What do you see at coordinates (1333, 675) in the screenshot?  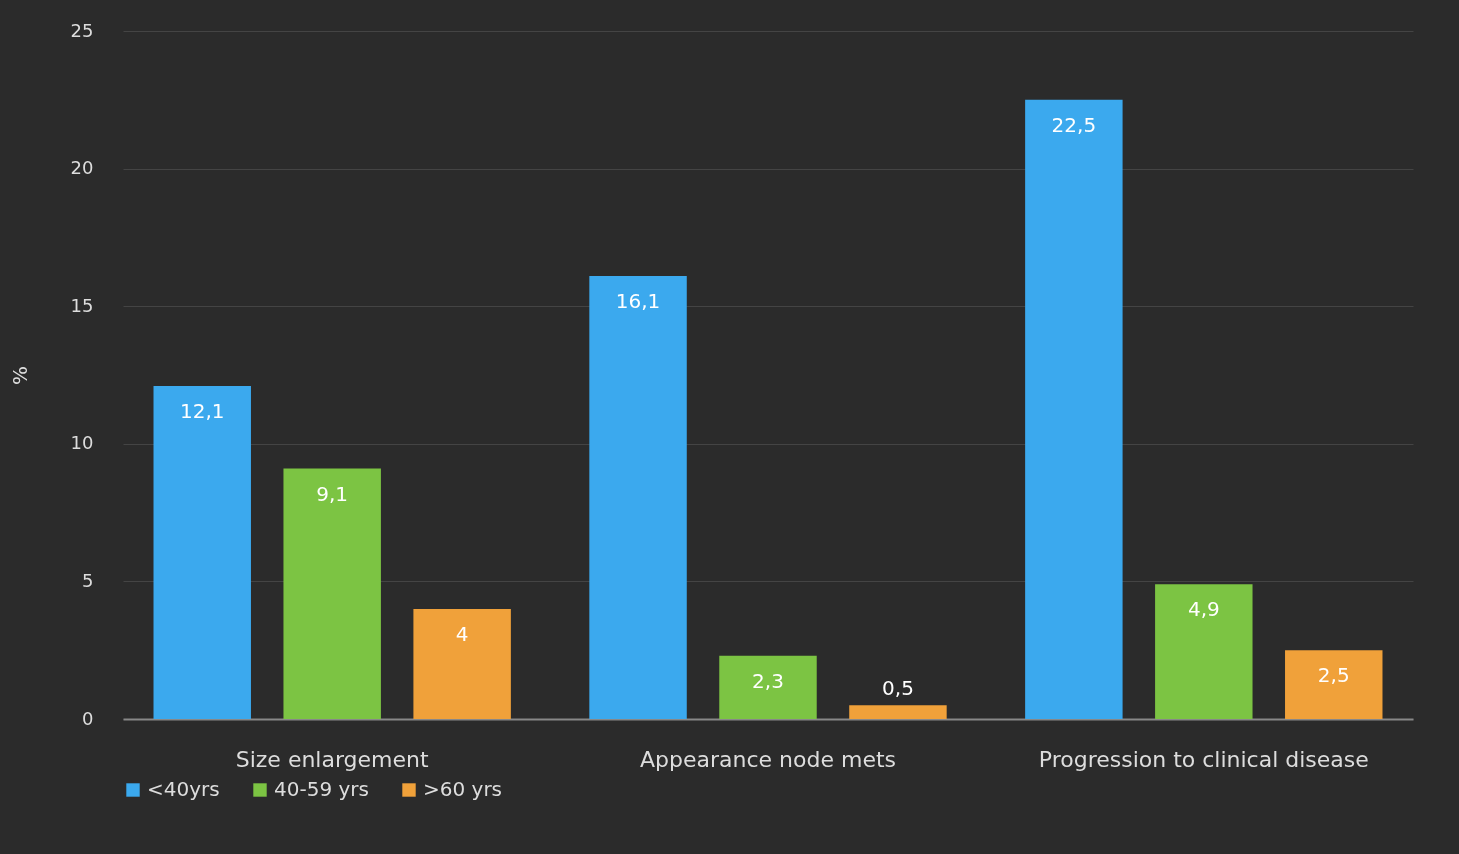 I see `data-label: 2,5` at bounding box center [1333, 675].